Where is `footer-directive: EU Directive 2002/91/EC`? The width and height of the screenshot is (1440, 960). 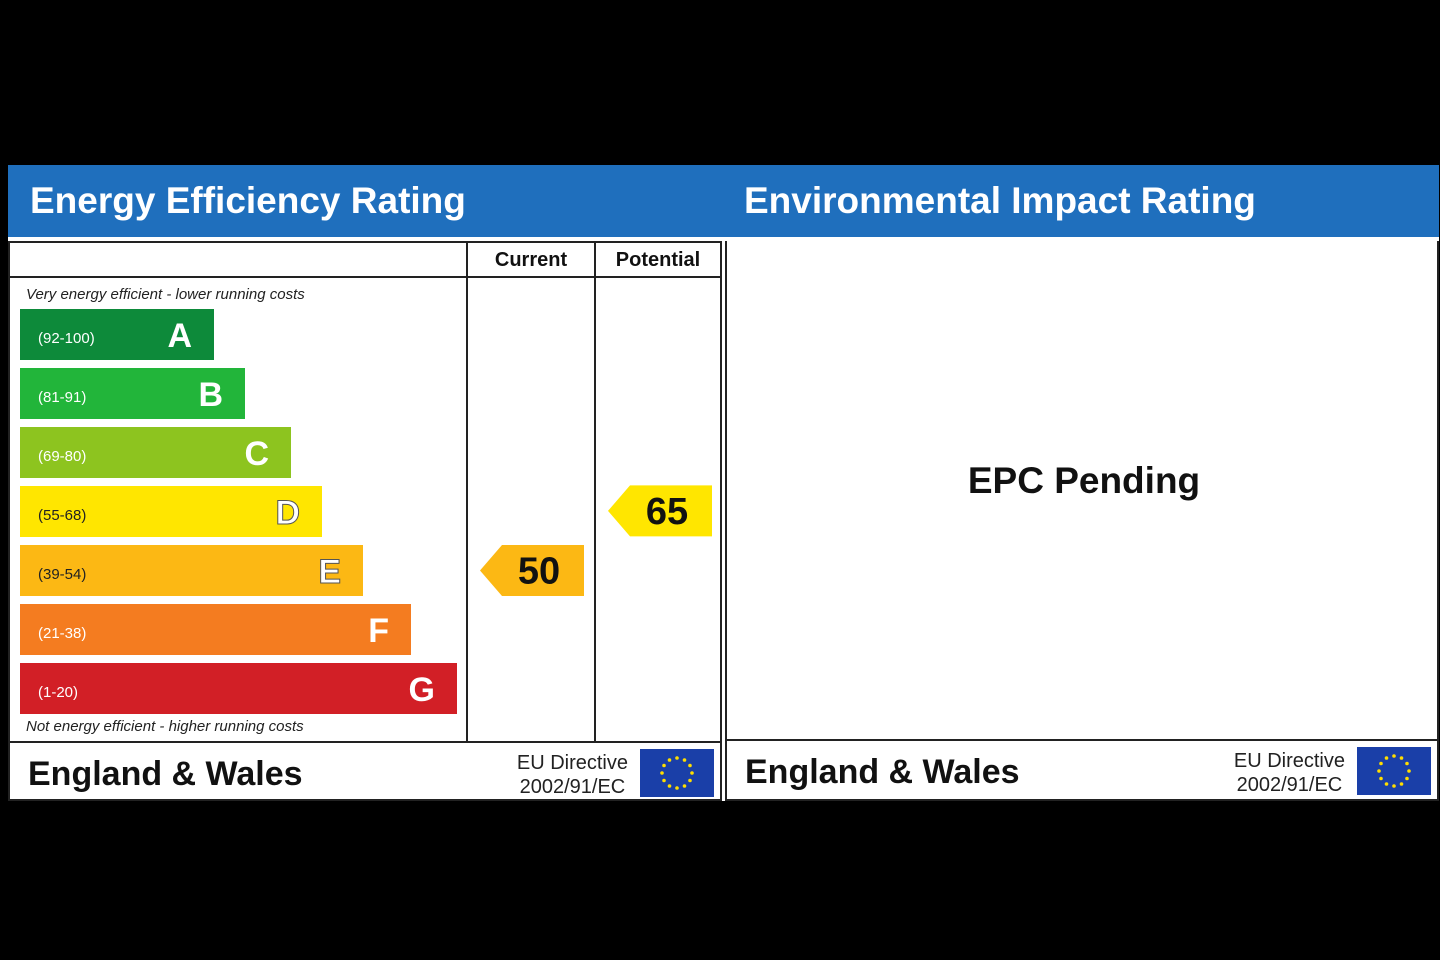
footer-directive: EU Directive 2002/91/EC is located at coordinates (572, 775).